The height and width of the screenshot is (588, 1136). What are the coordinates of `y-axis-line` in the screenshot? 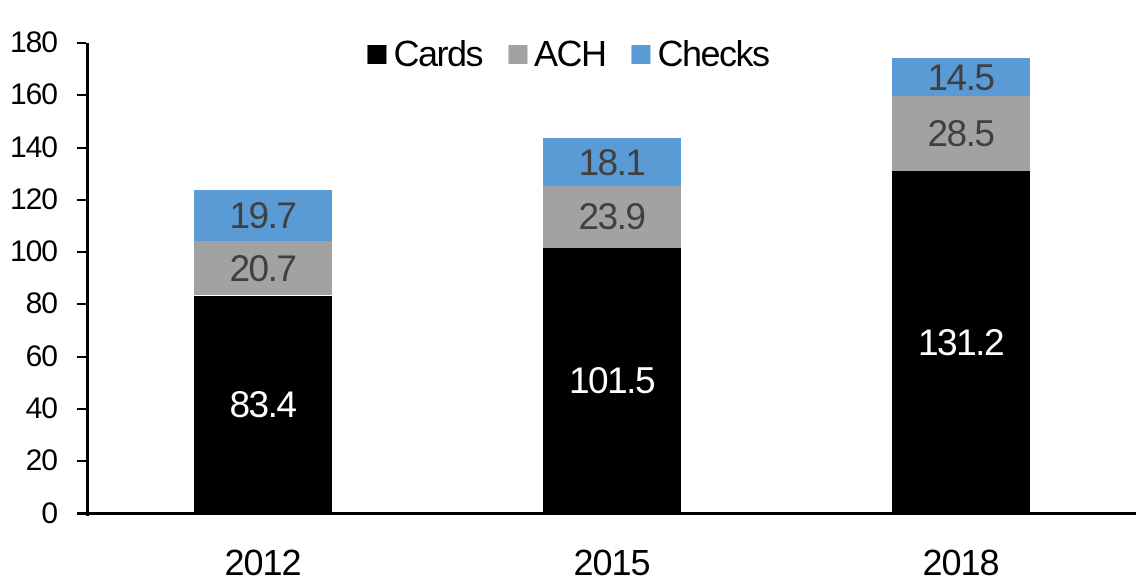 It's located at (87, 279).